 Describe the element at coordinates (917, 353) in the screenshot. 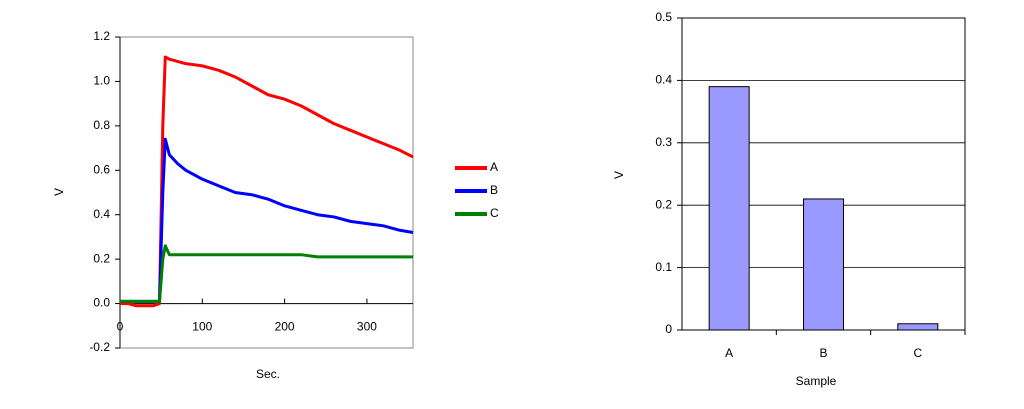

I see `x-tick-label: C` at that location.